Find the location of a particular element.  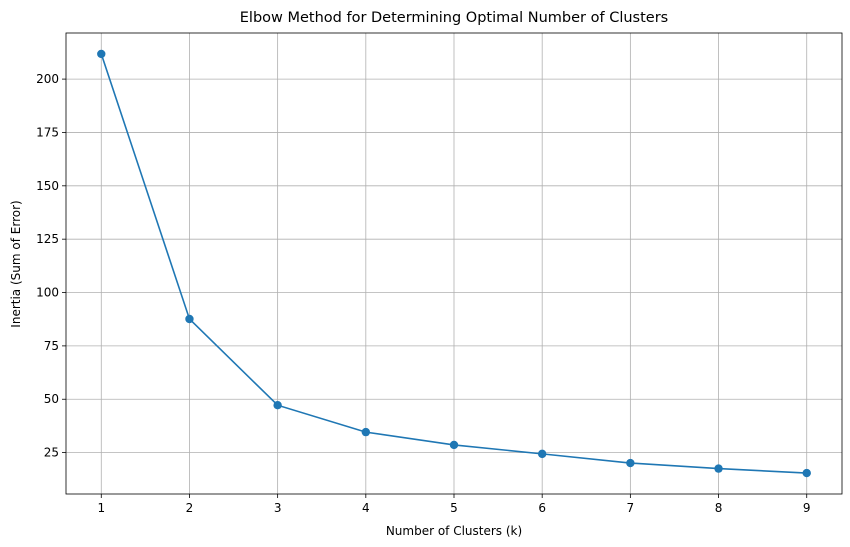

x-tick-label: 9 is located at coordinates (807, 508).